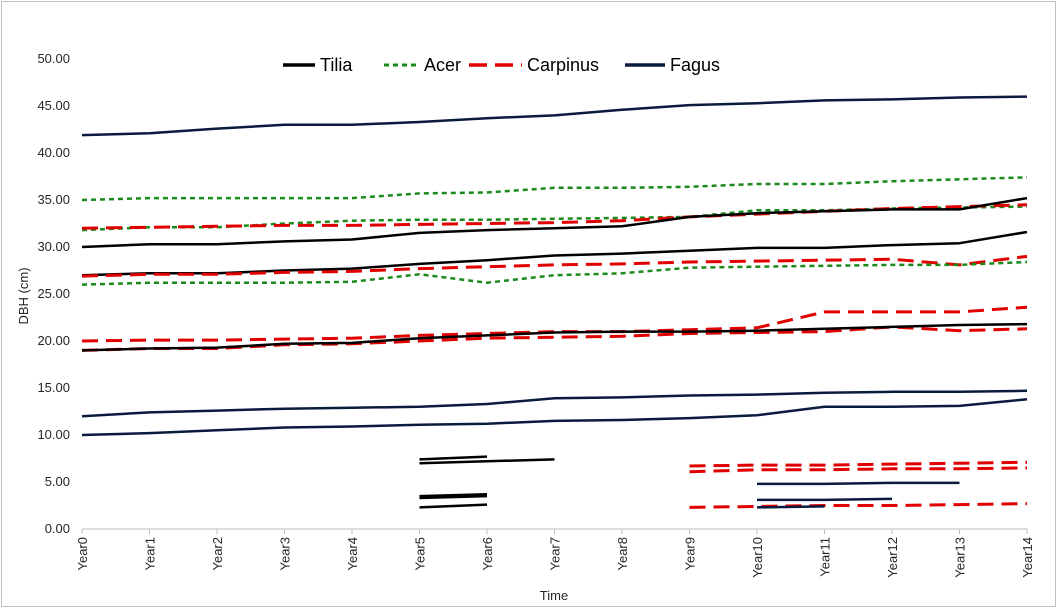  I want to click on x-tick-label: Year11, so click(825, 557).